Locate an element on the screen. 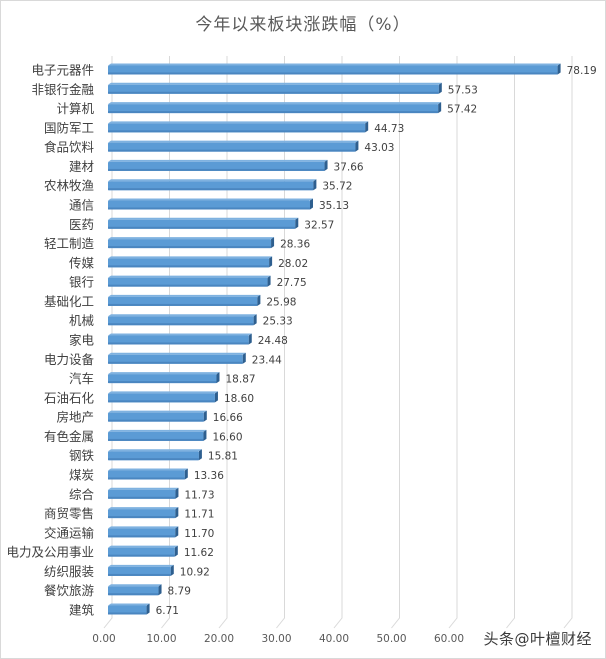  category-label: 建材 is located at coordinates (81, 166).